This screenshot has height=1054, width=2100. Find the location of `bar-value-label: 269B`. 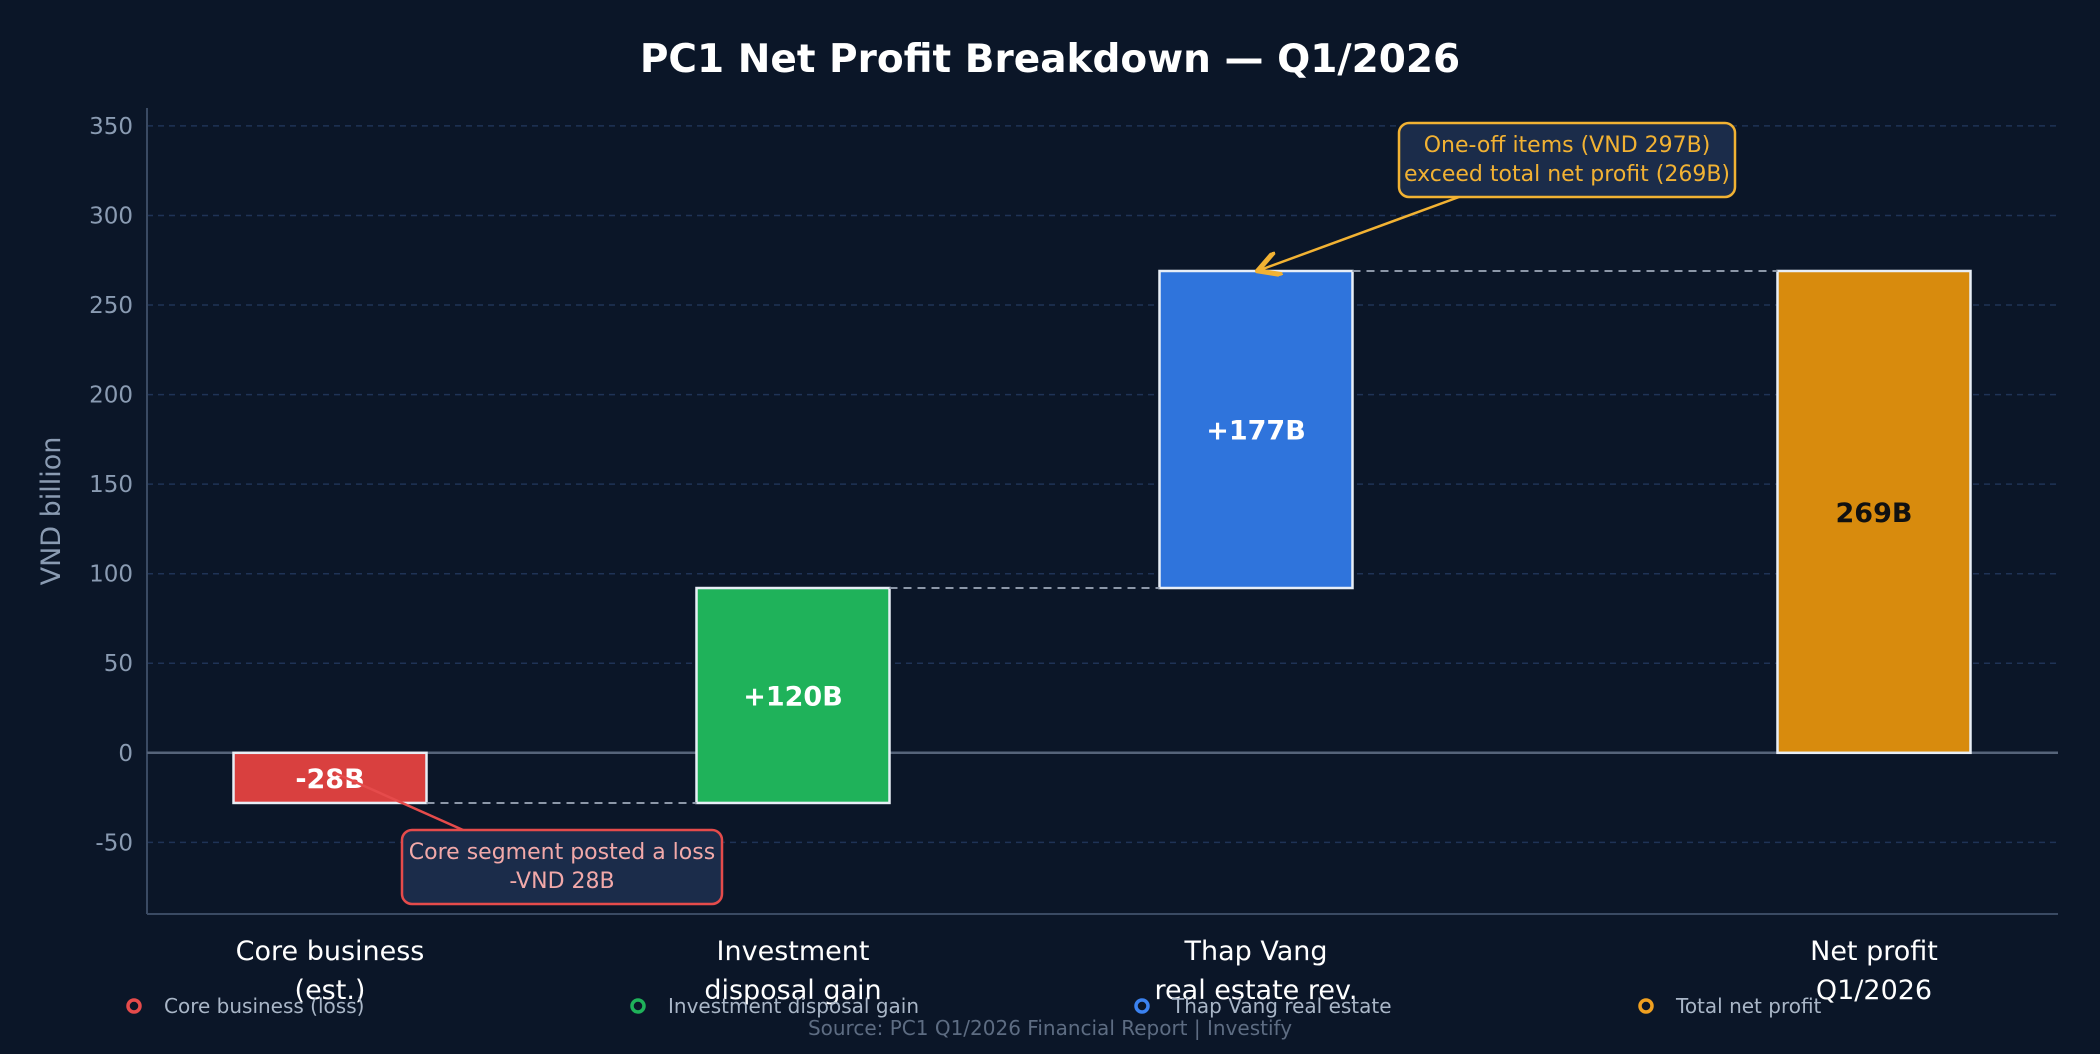

bar-value-label: 269B is located at coordinates (1874, 513).